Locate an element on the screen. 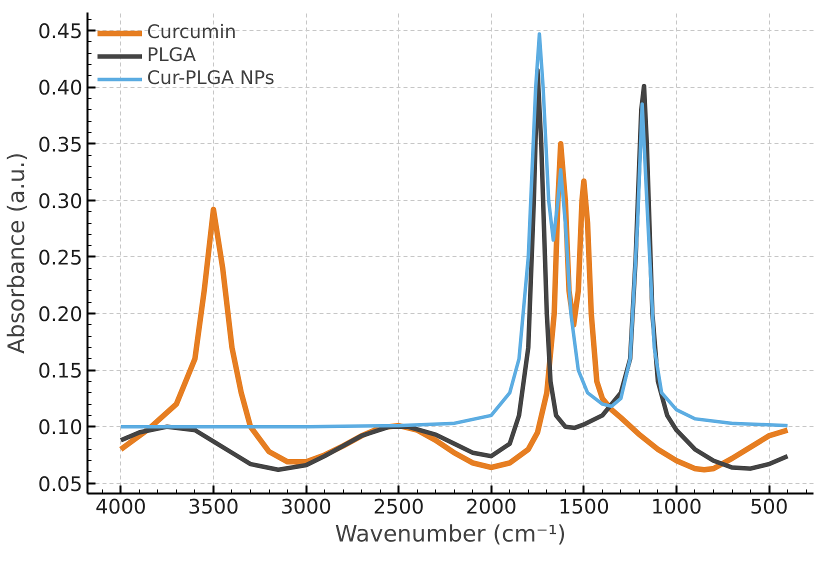 Image resolution: width=823 pixels, height=563 pixels. x-tick-label: 3000 is located at coordinates (306, 506).